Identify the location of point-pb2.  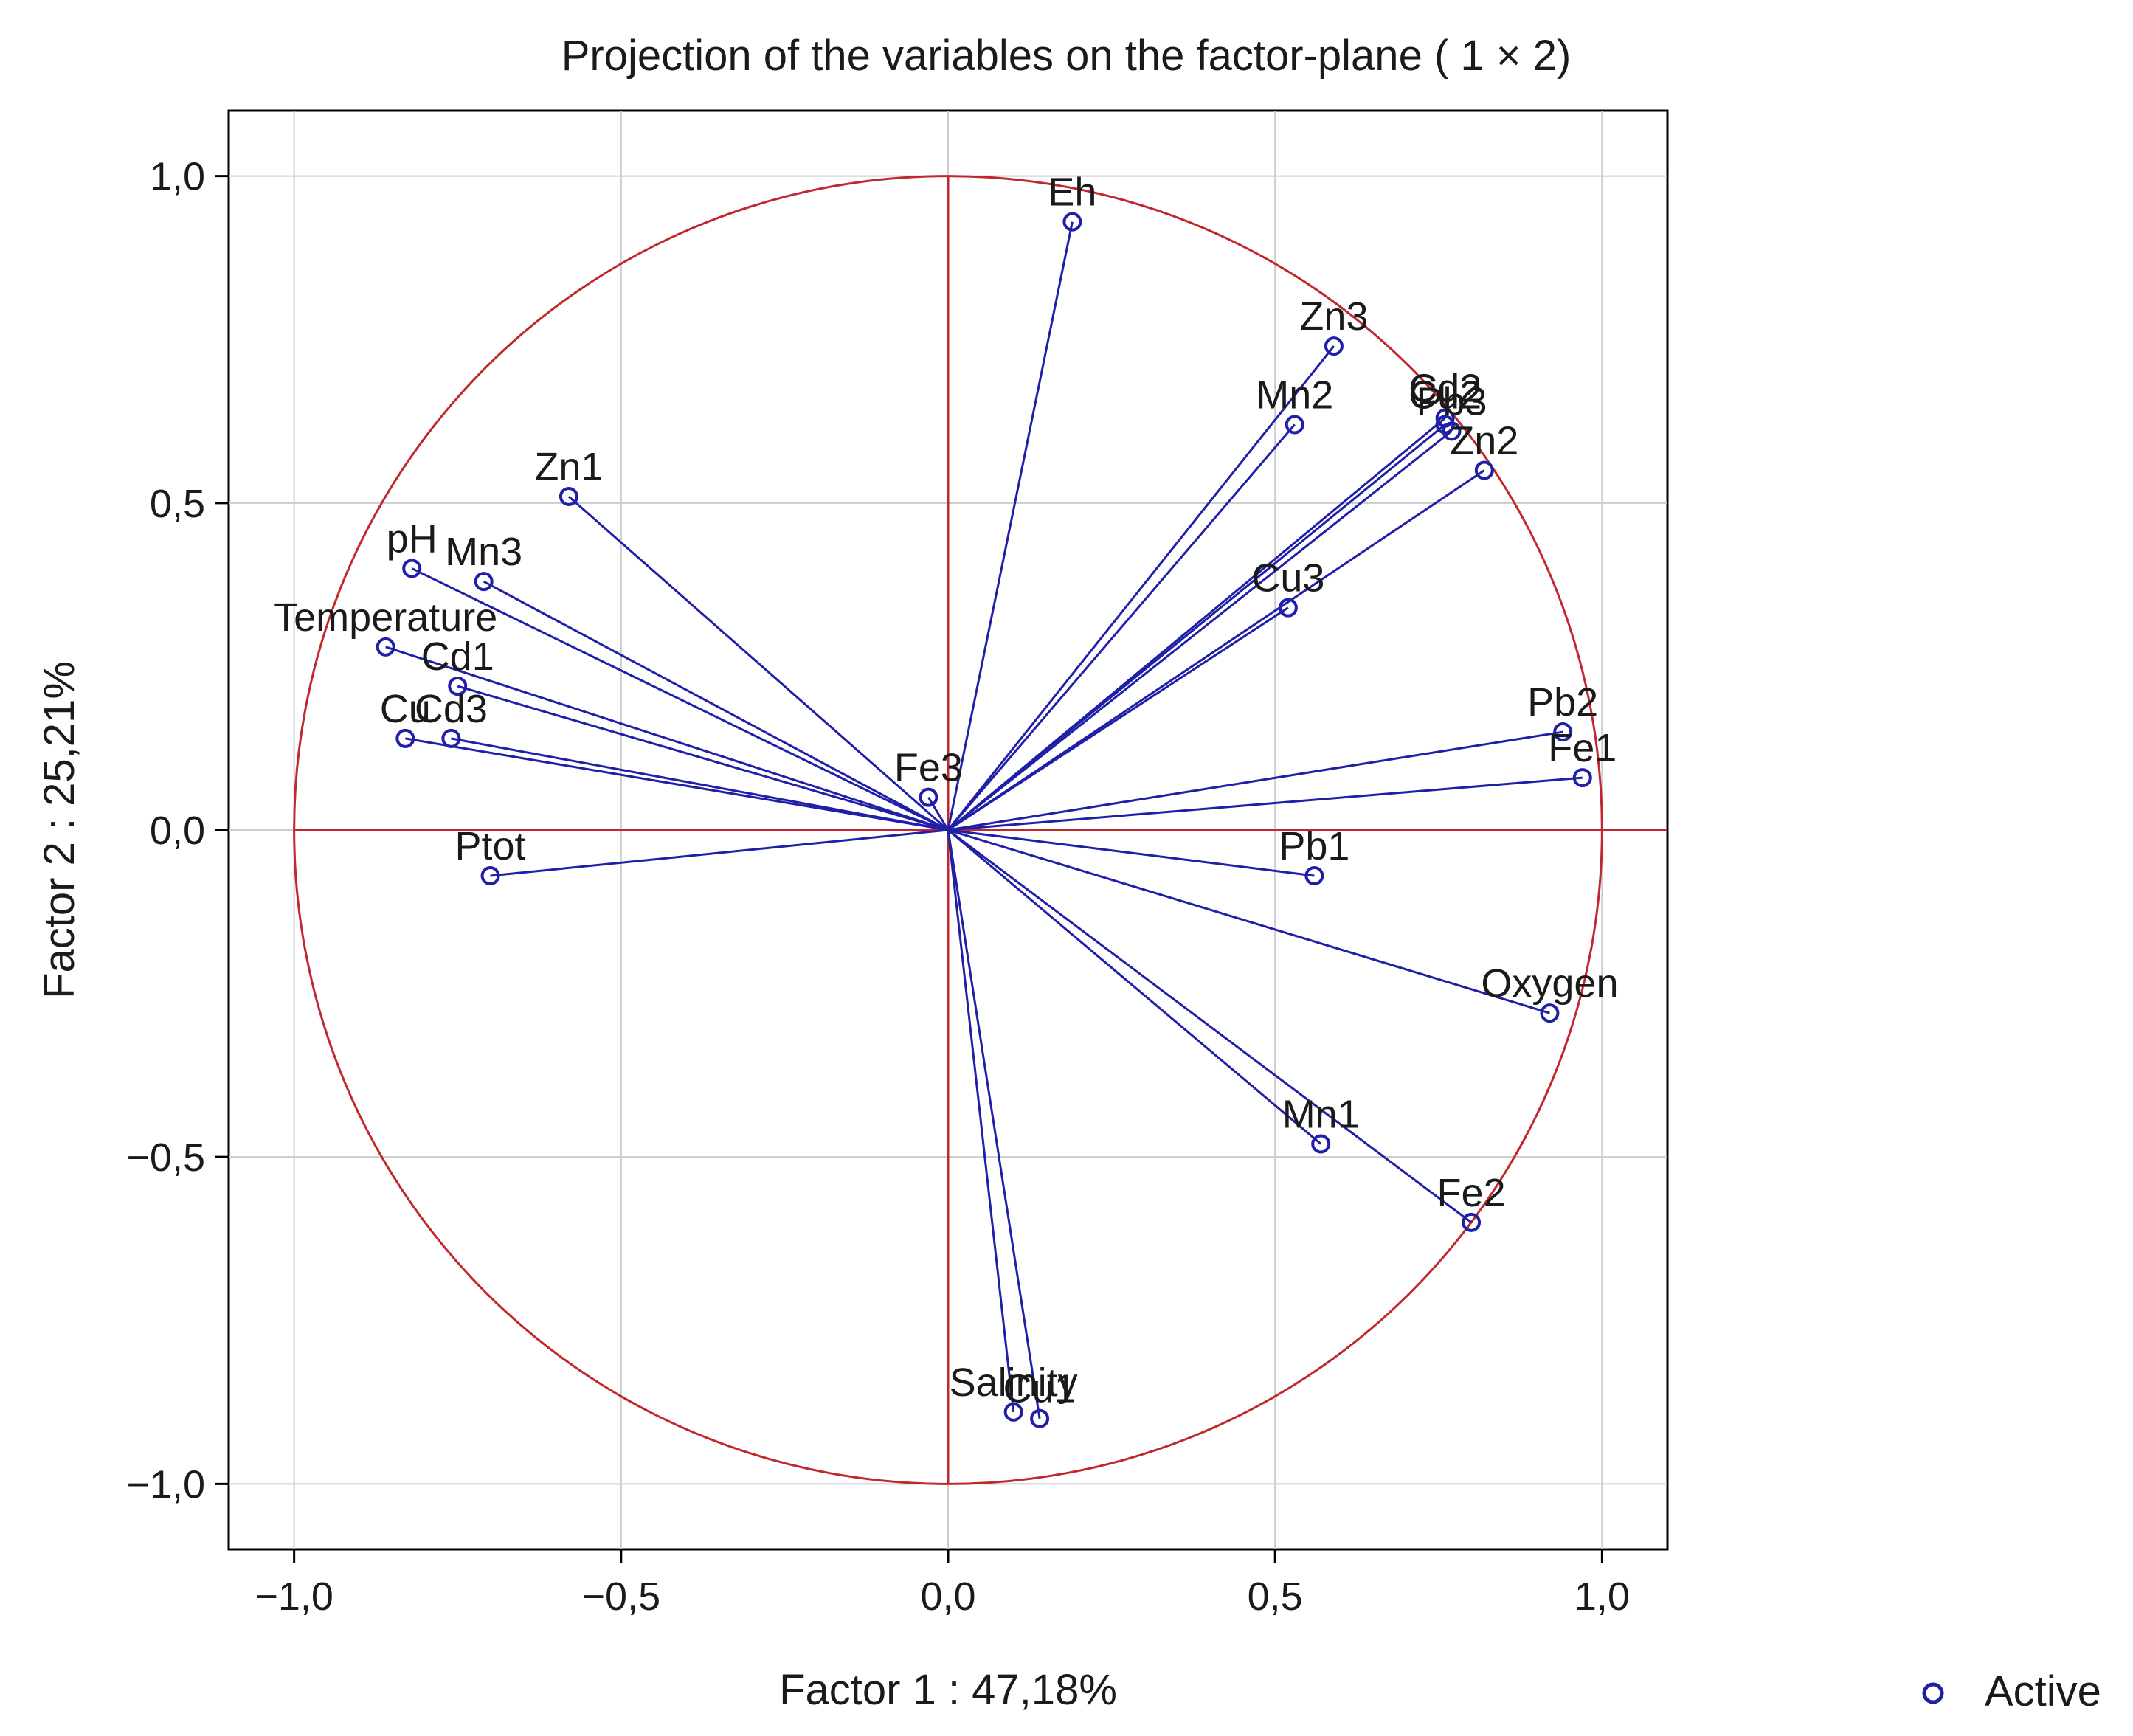
(1563, 732).